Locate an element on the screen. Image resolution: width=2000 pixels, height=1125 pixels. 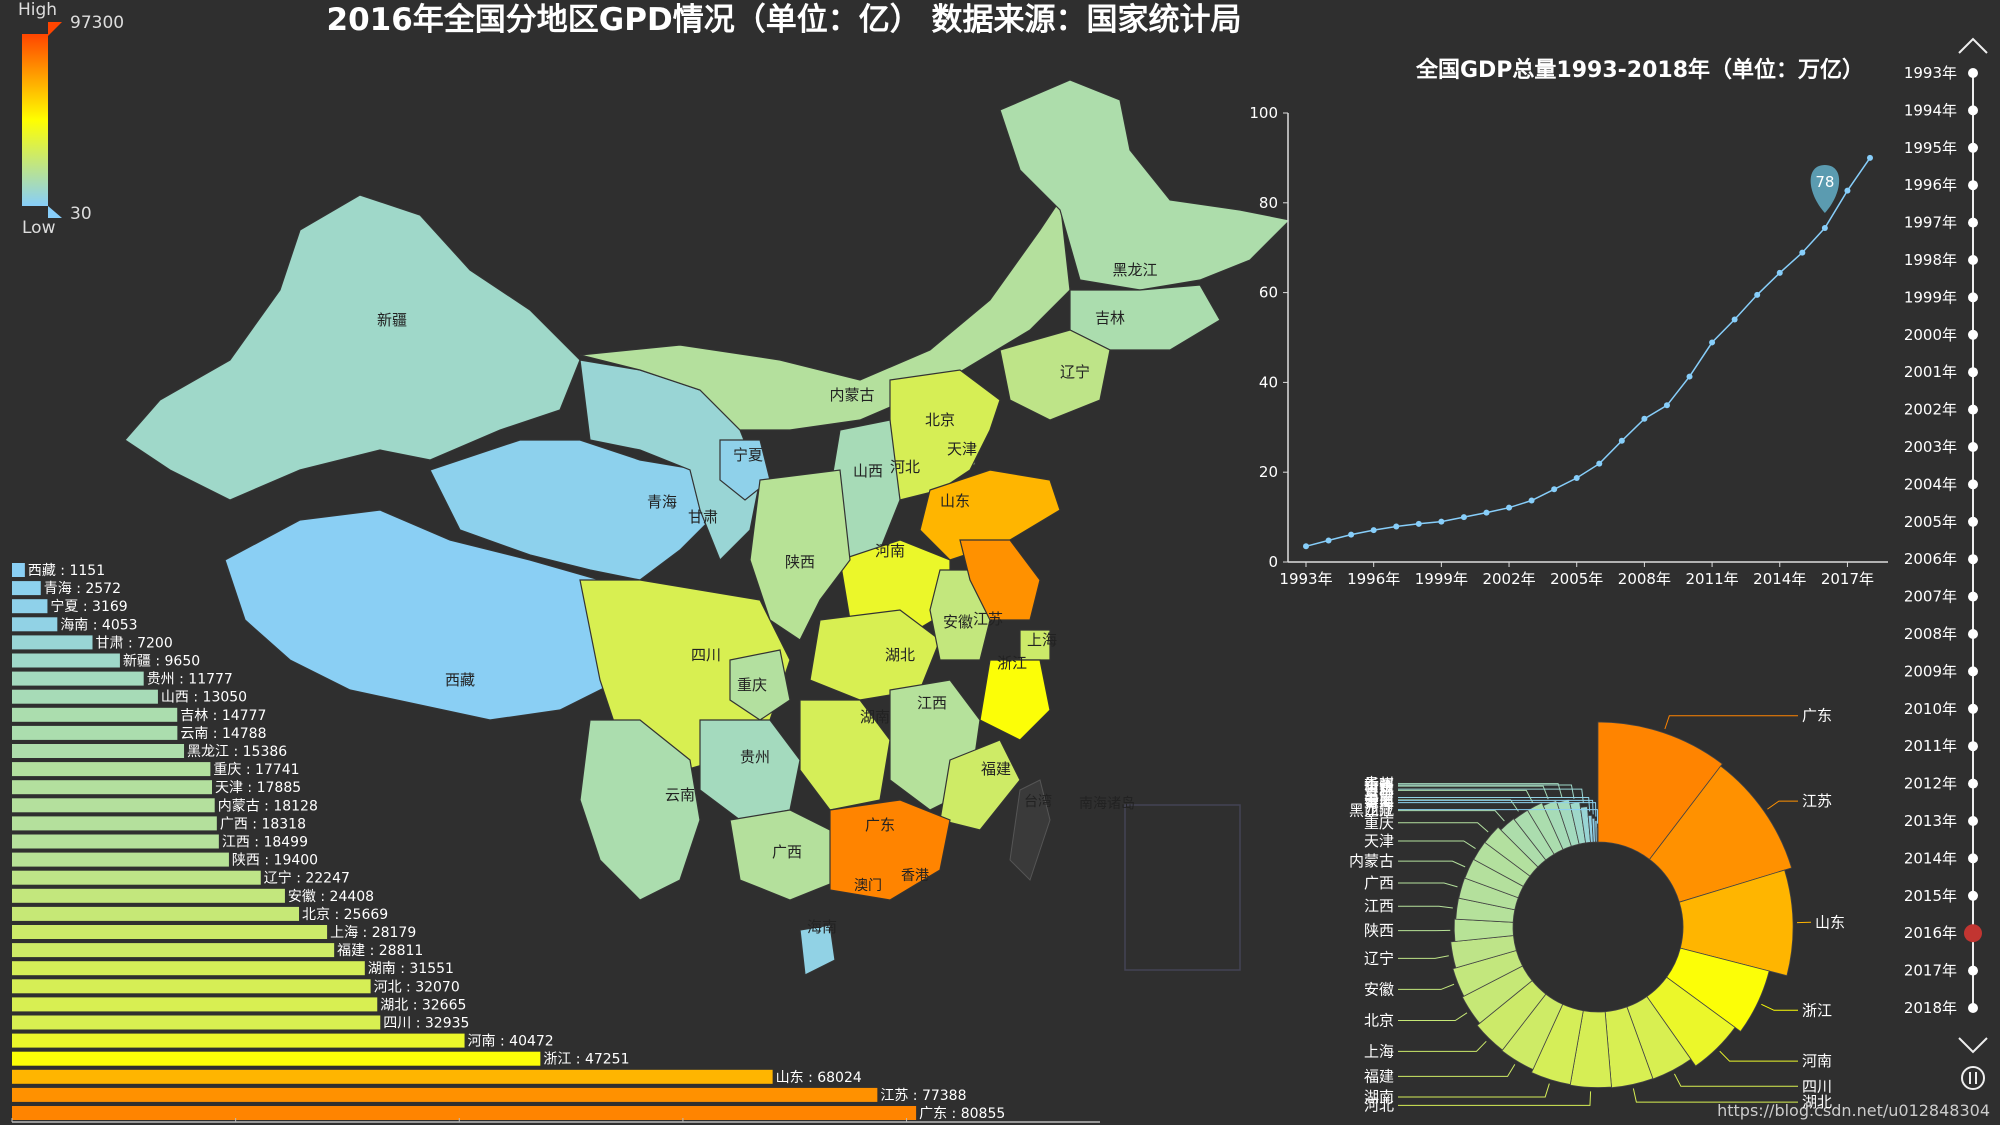
timeline-label: 2014年 is located at coordinates (1930, 858).